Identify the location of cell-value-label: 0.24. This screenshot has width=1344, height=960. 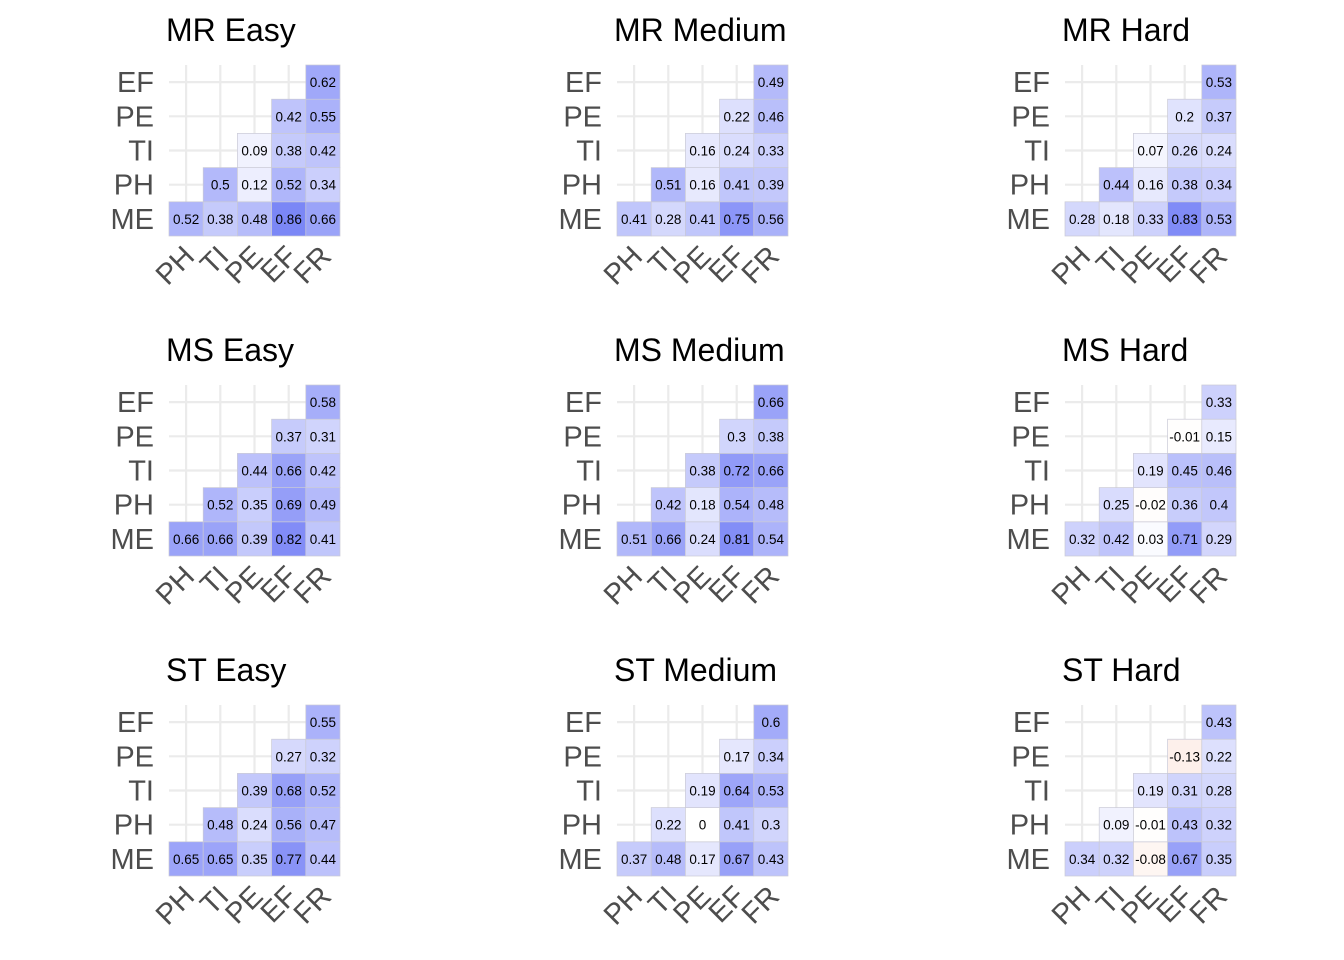
(702, 539).